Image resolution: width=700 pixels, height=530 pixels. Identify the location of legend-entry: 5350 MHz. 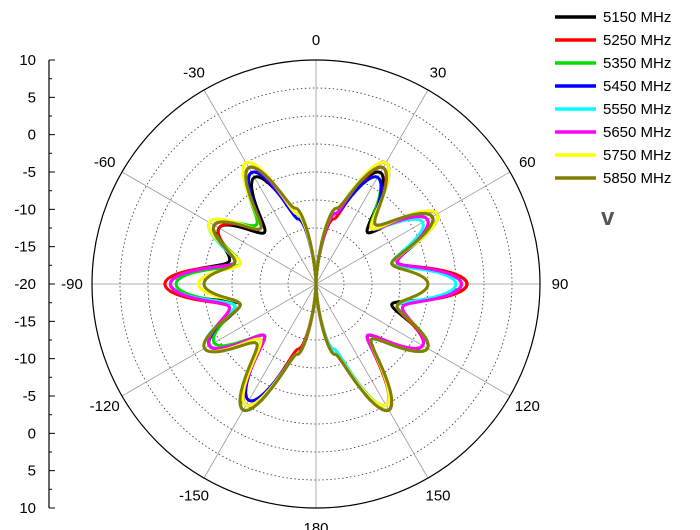
(637, 63).